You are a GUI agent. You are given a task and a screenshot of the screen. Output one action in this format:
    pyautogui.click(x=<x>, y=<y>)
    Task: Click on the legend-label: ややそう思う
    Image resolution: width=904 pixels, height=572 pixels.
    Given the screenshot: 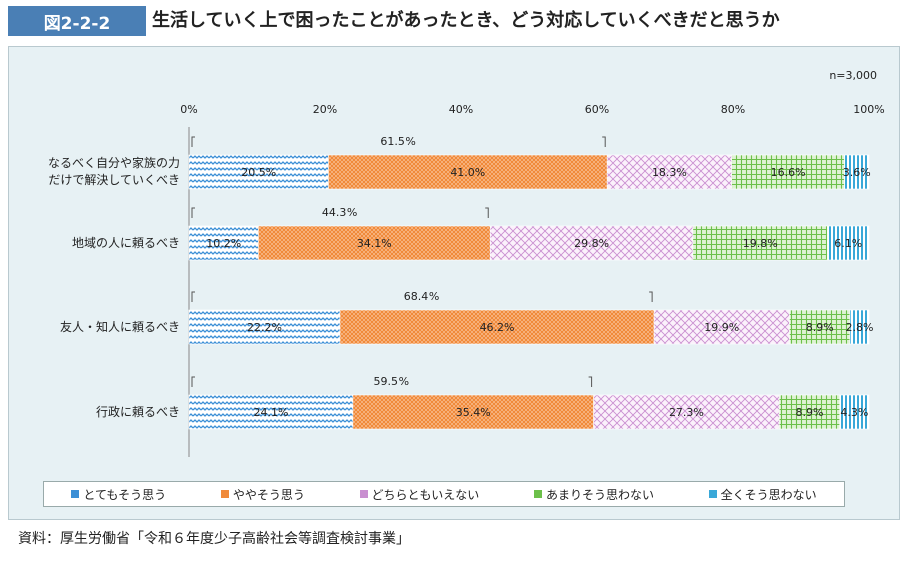 What is the action you would take?
    pyautogui.click(x=268, y=494)
    